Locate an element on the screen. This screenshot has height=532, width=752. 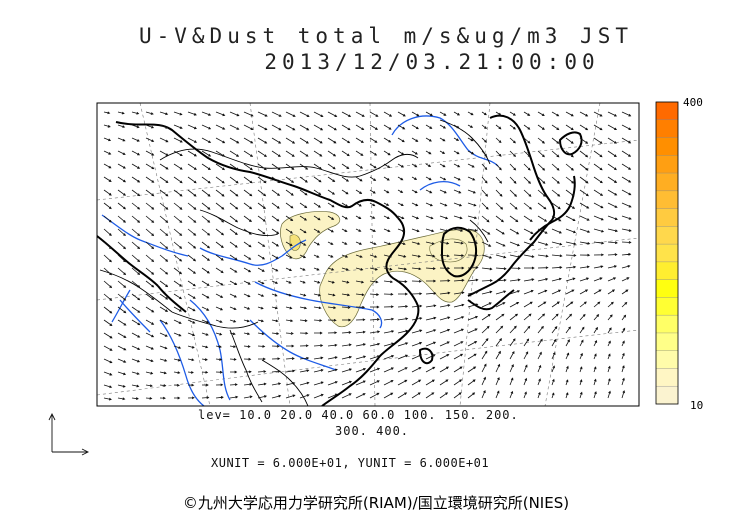
dust-area-central is located at coordinates (402, 278).